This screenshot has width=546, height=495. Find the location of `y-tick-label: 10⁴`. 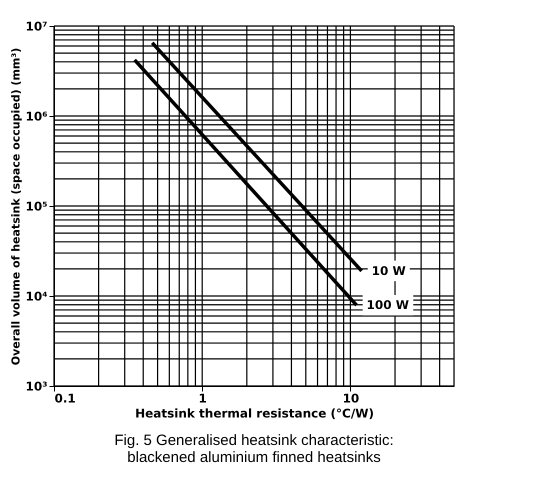

y-tick-label: 10⁴ is located at coordinates (37, 297).